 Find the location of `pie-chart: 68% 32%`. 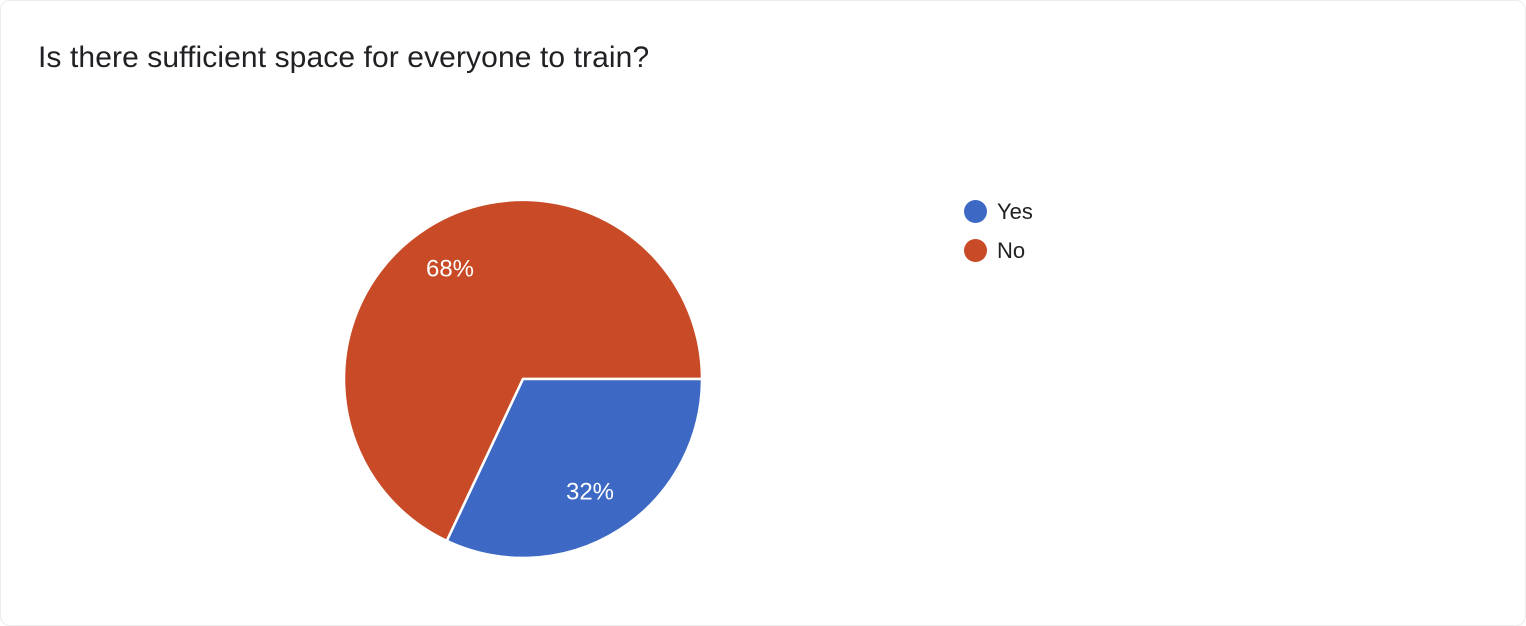

pie-chart: 68% 32% is located at coordinates (523, 379).